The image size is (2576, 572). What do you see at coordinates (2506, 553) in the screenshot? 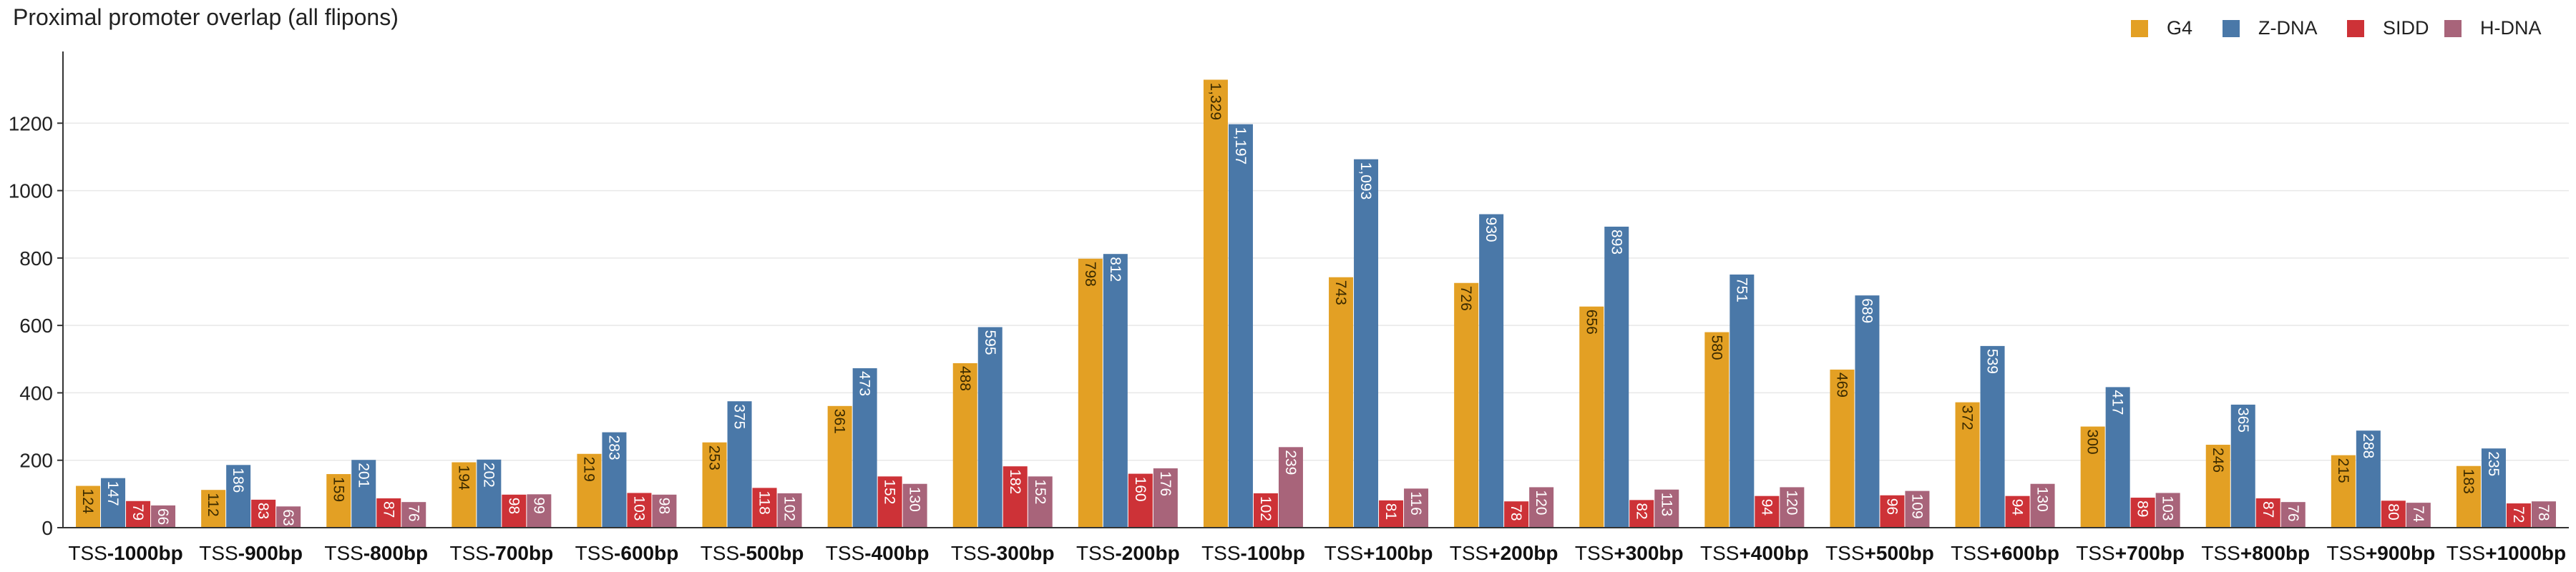
I see `x-tick-label: TSS+1000bp` at bounding box center [2506, 553].